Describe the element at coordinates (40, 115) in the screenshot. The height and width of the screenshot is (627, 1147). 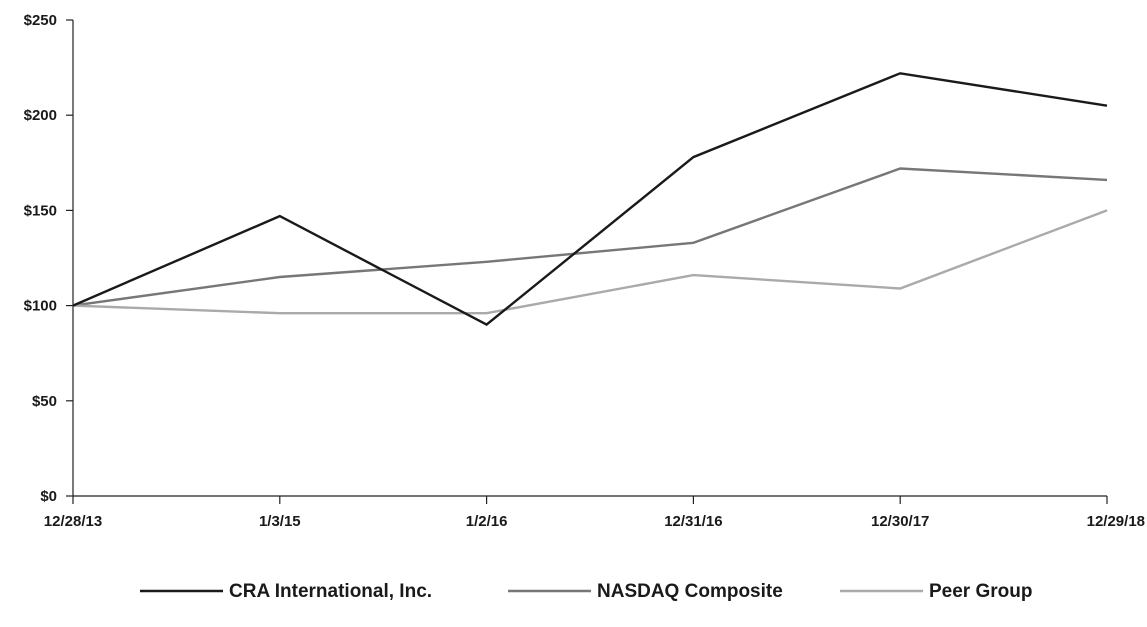
I see `y-tick-label: $200` at that location.